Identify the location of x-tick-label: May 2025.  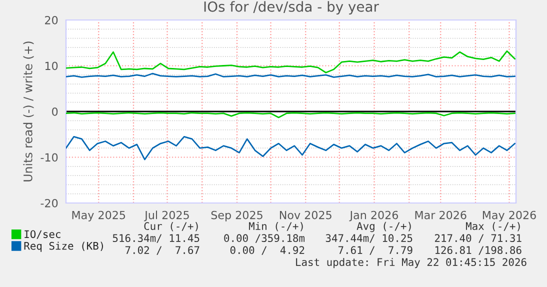
(99, 216).